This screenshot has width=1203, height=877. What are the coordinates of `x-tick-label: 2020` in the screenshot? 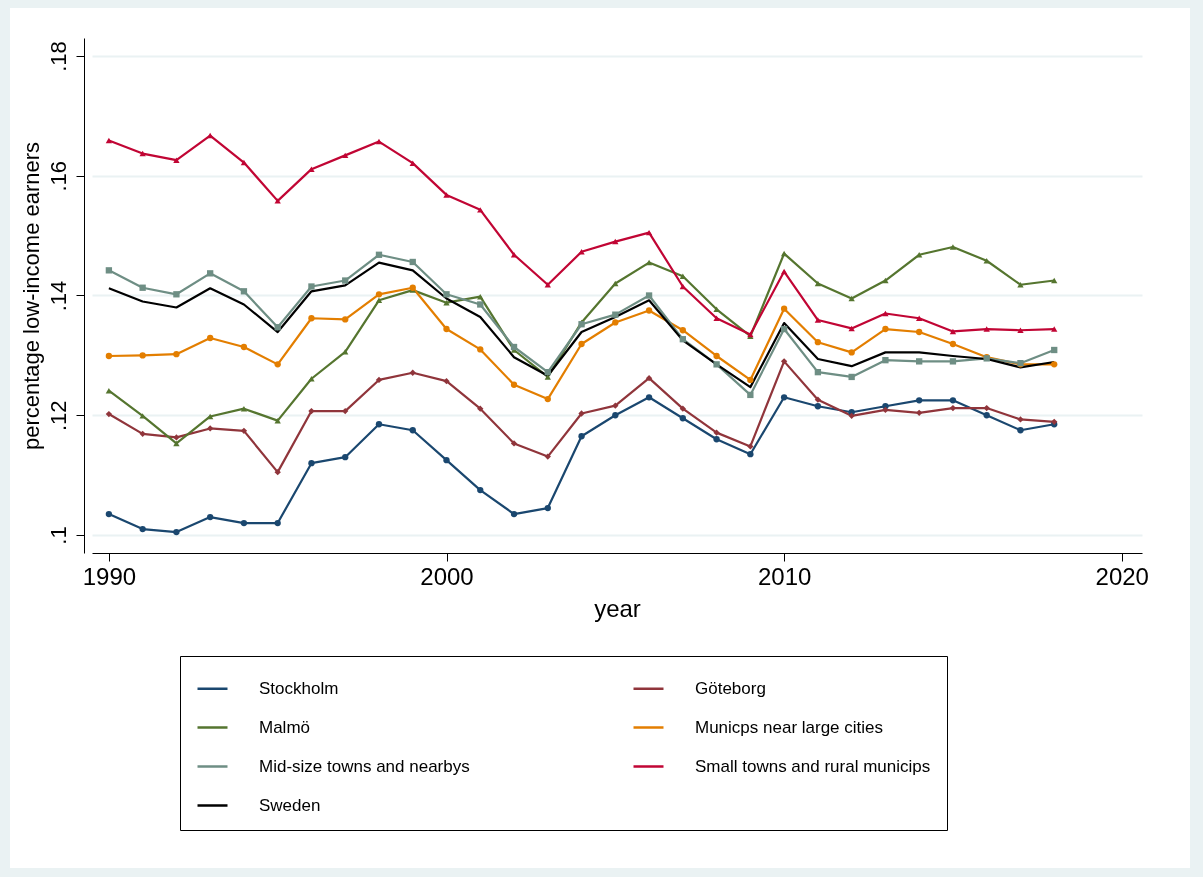 It's located at (1122, 576).